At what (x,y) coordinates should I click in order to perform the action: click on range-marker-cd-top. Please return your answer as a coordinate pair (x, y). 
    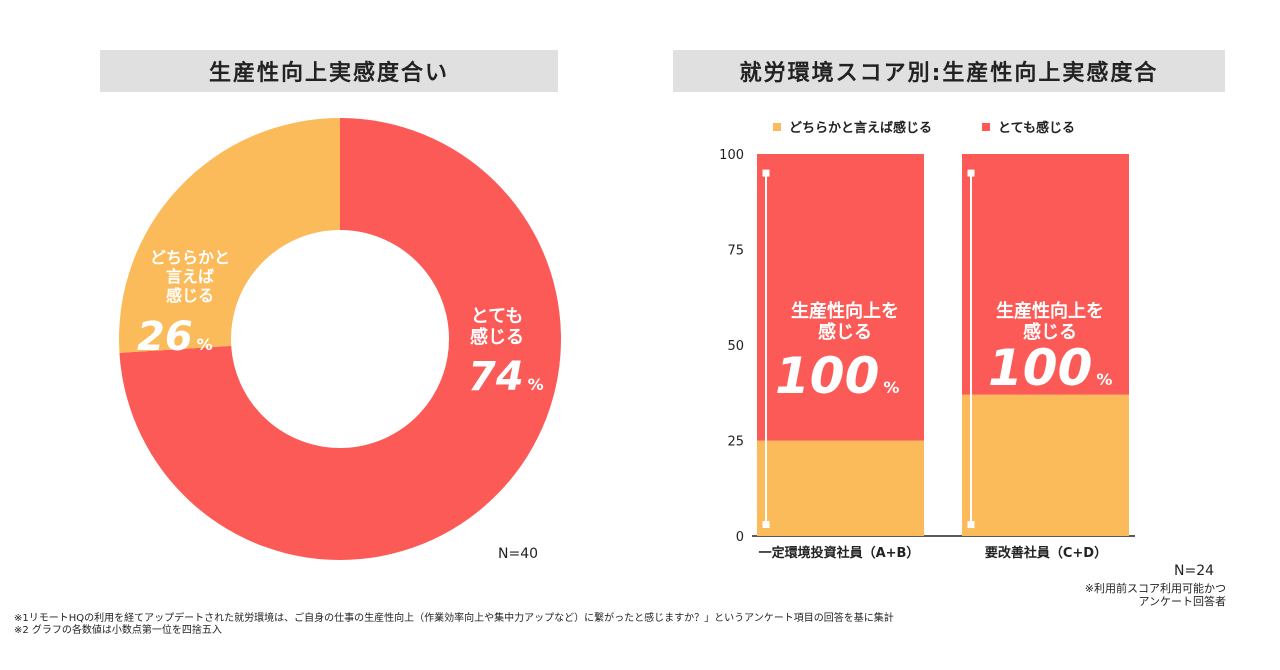
    Looking at the image, I should click on (971, 173).